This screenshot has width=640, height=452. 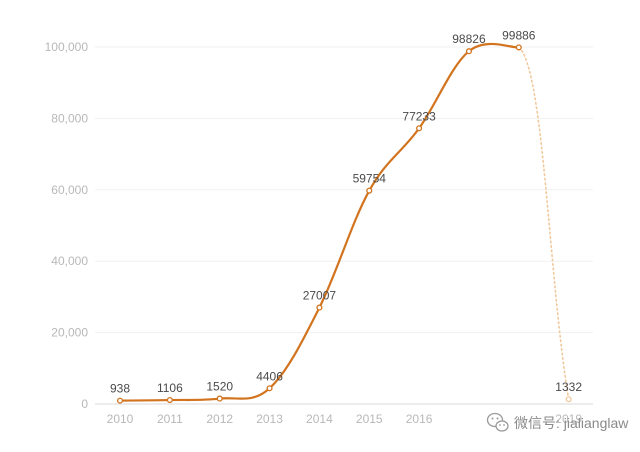 I want to click on data-label: 1332, so click(x=568, y=387).